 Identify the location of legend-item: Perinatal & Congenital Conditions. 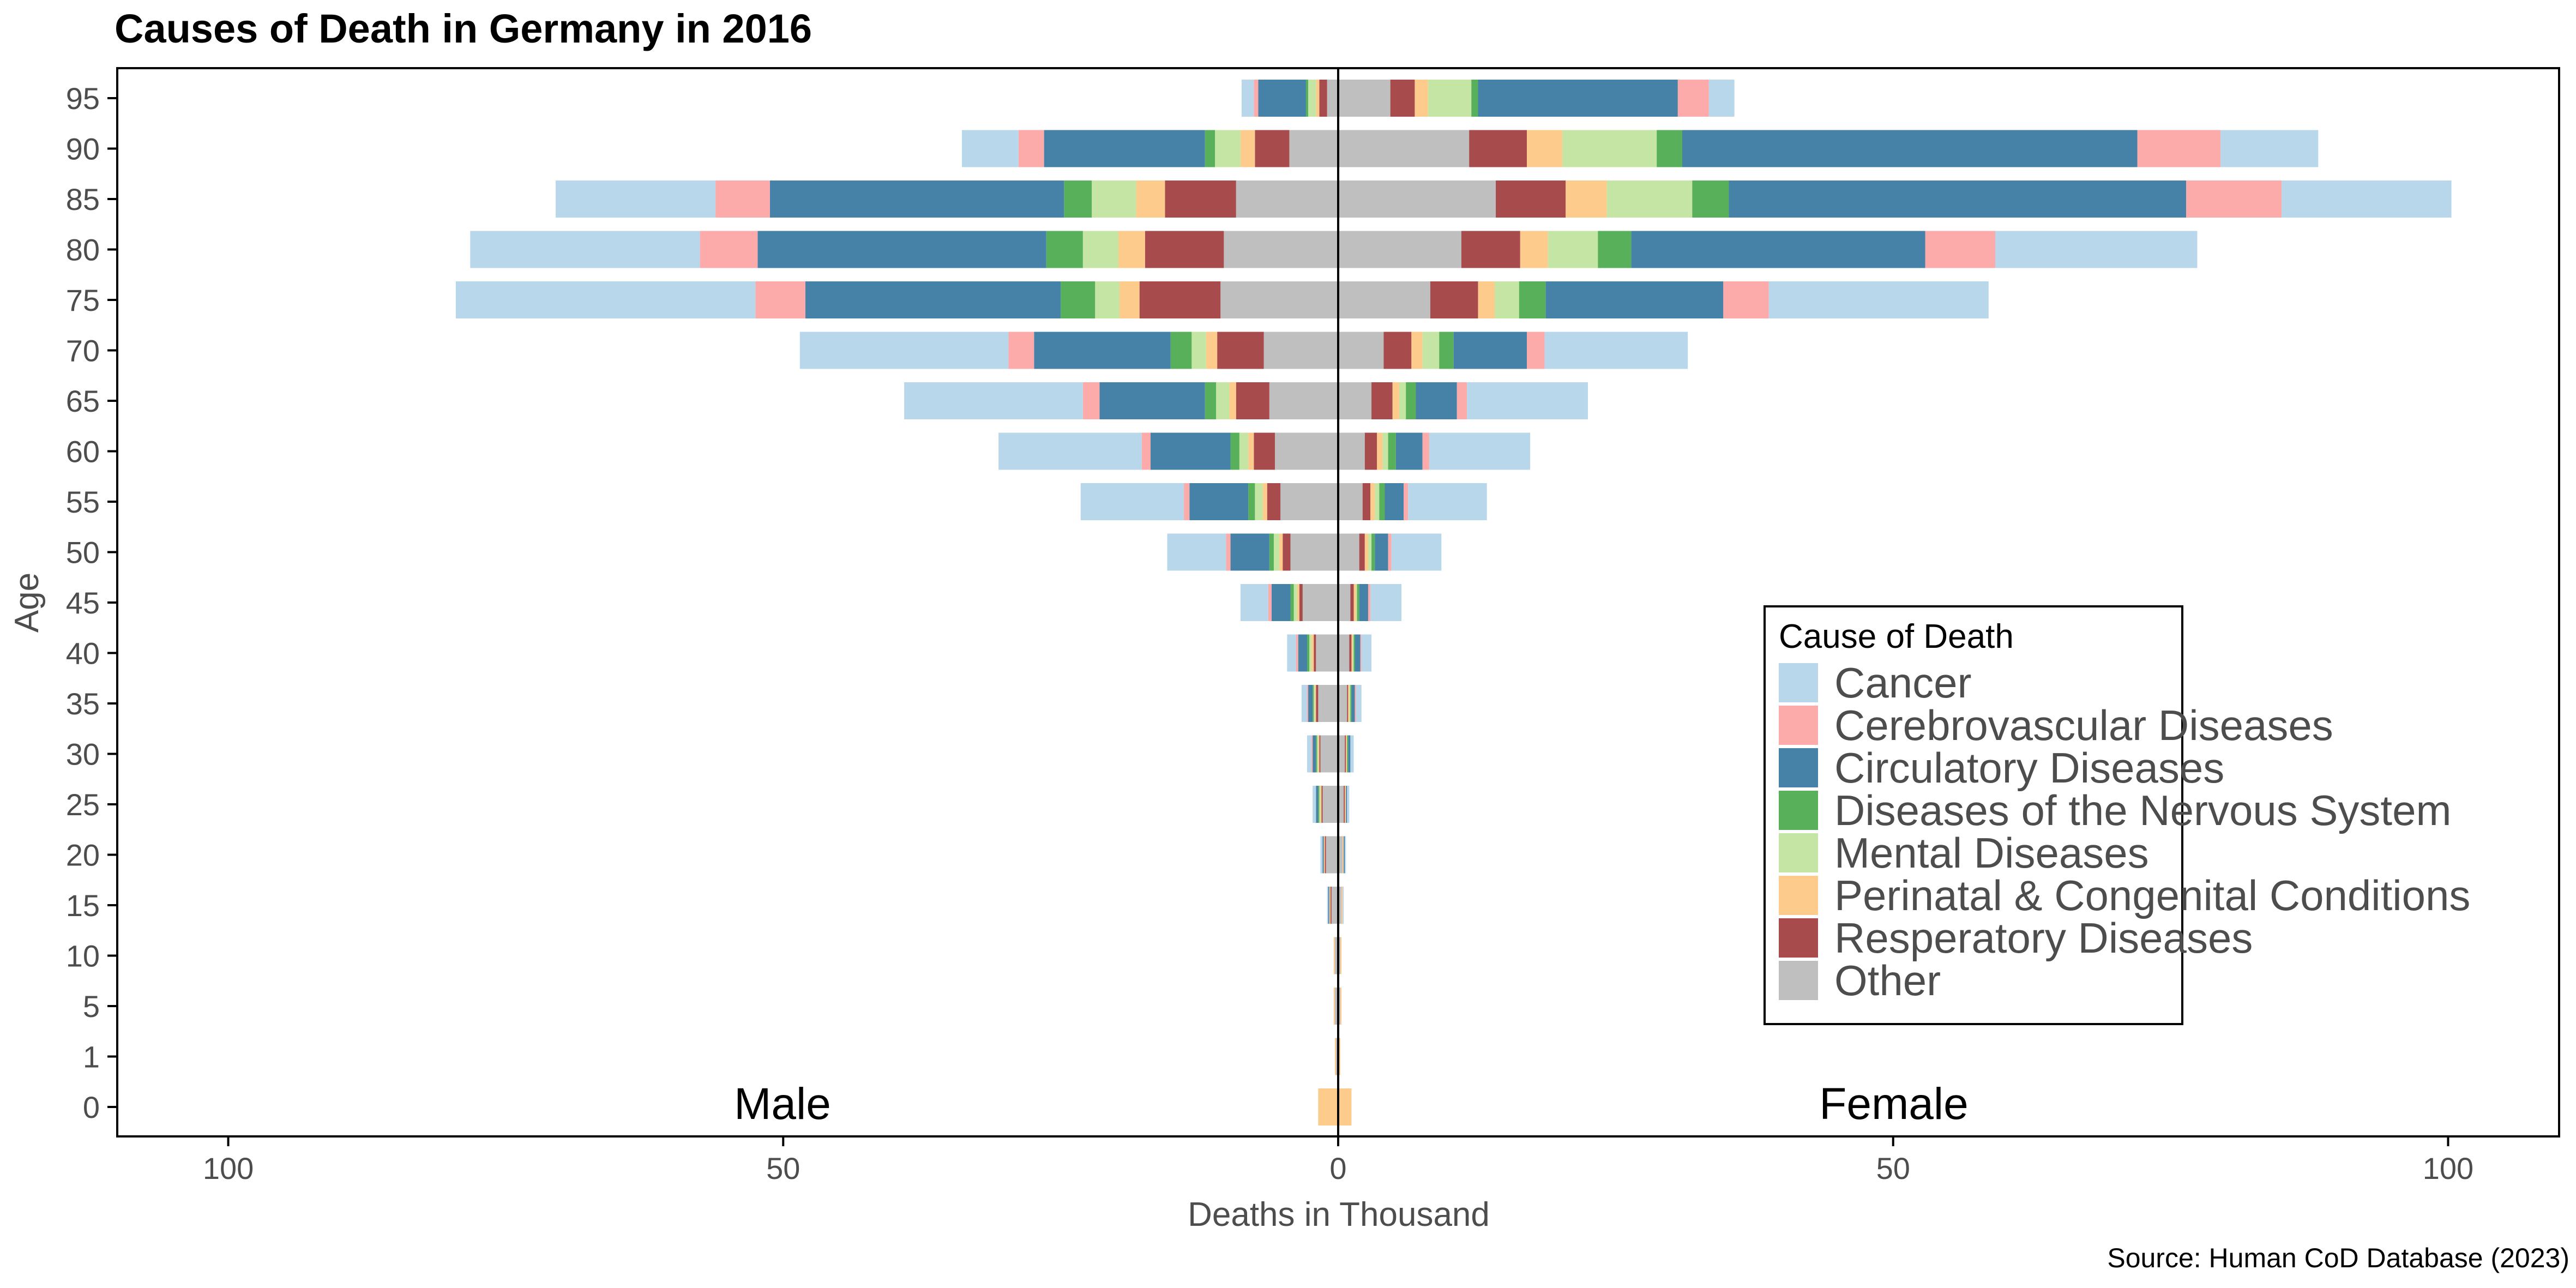
(2124, 895).